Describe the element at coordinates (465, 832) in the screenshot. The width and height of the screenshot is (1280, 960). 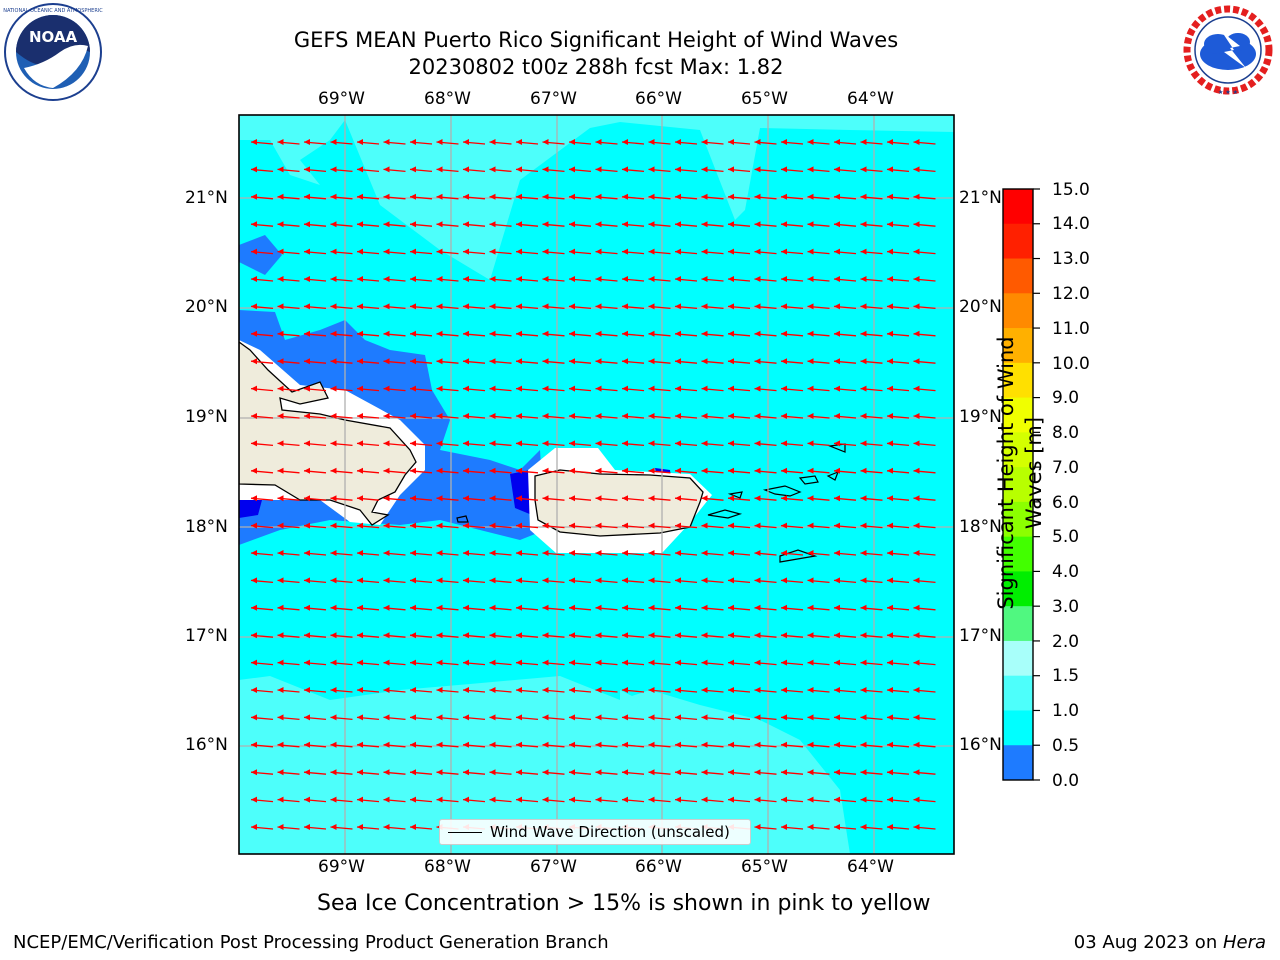
I see `legend-line-swatch` at that location.